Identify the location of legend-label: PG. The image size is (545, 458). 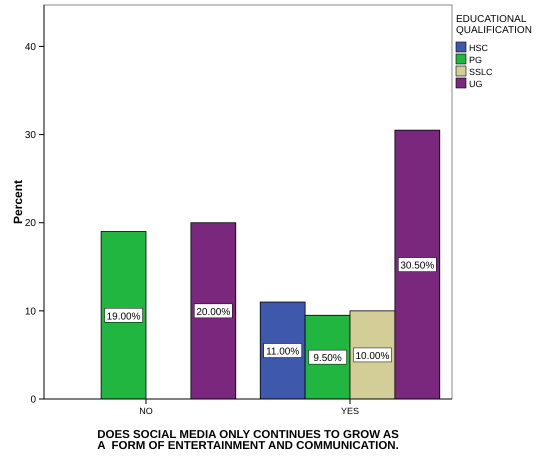
(475, 60).